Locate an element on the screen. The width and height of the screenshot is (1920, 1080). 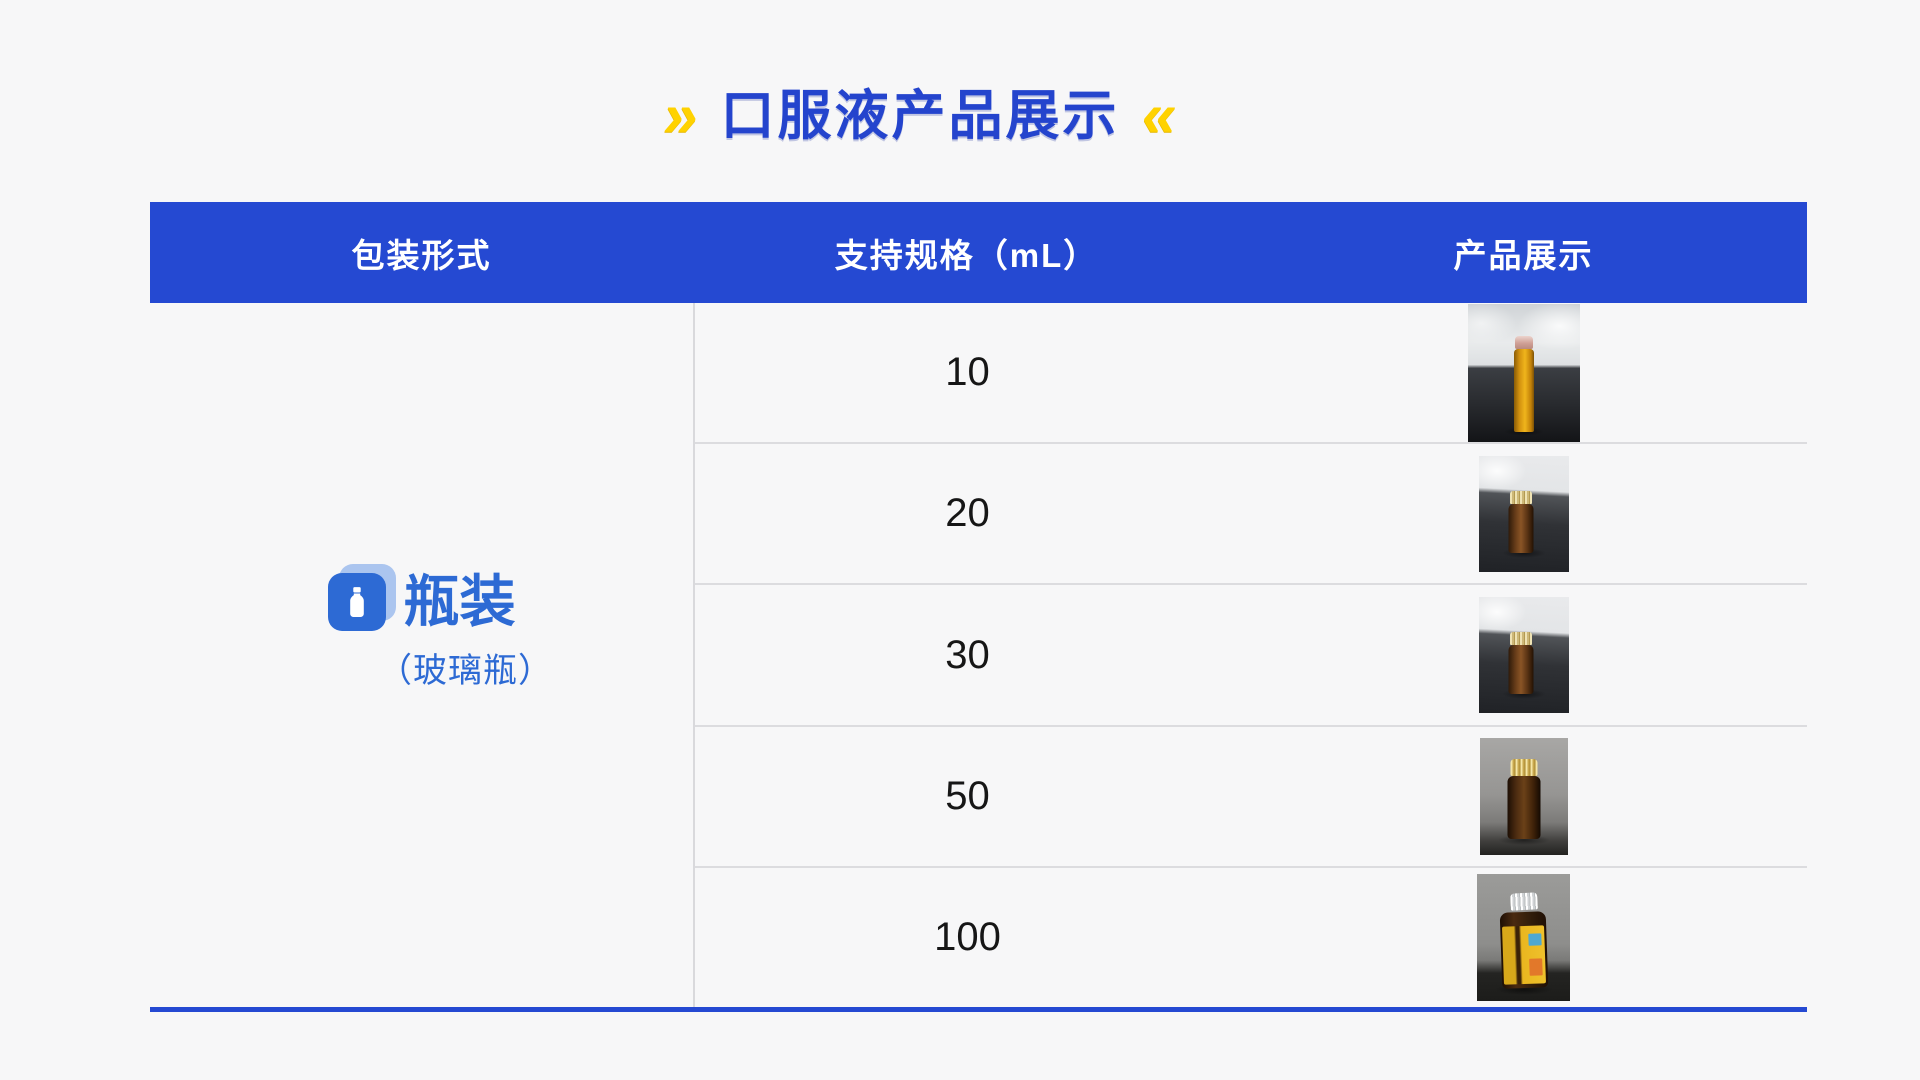
table-row: 50 is located at coordinates (1251, 797).